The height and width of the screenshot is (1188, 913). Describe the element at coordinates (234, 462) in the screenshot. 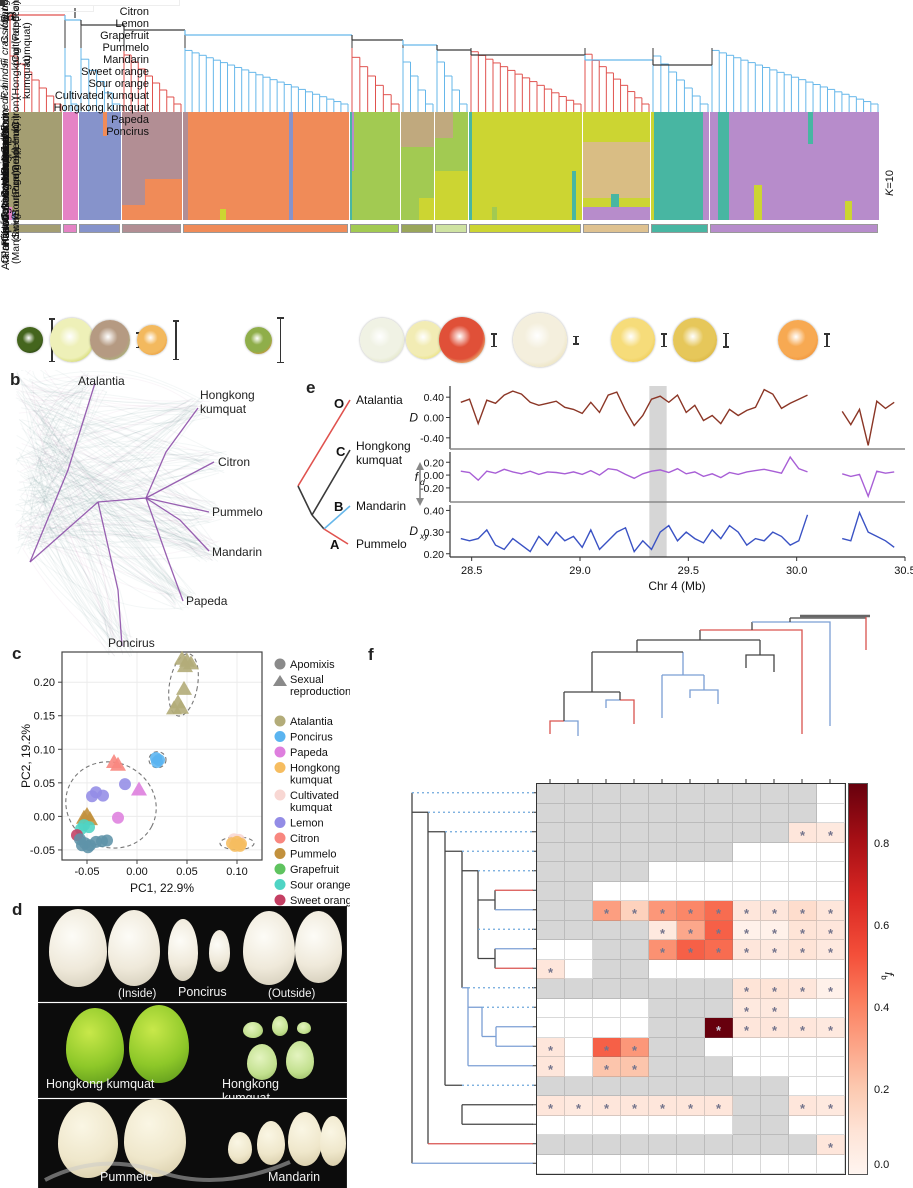

I see `cloudogram-tip-label: Citron` at that location.